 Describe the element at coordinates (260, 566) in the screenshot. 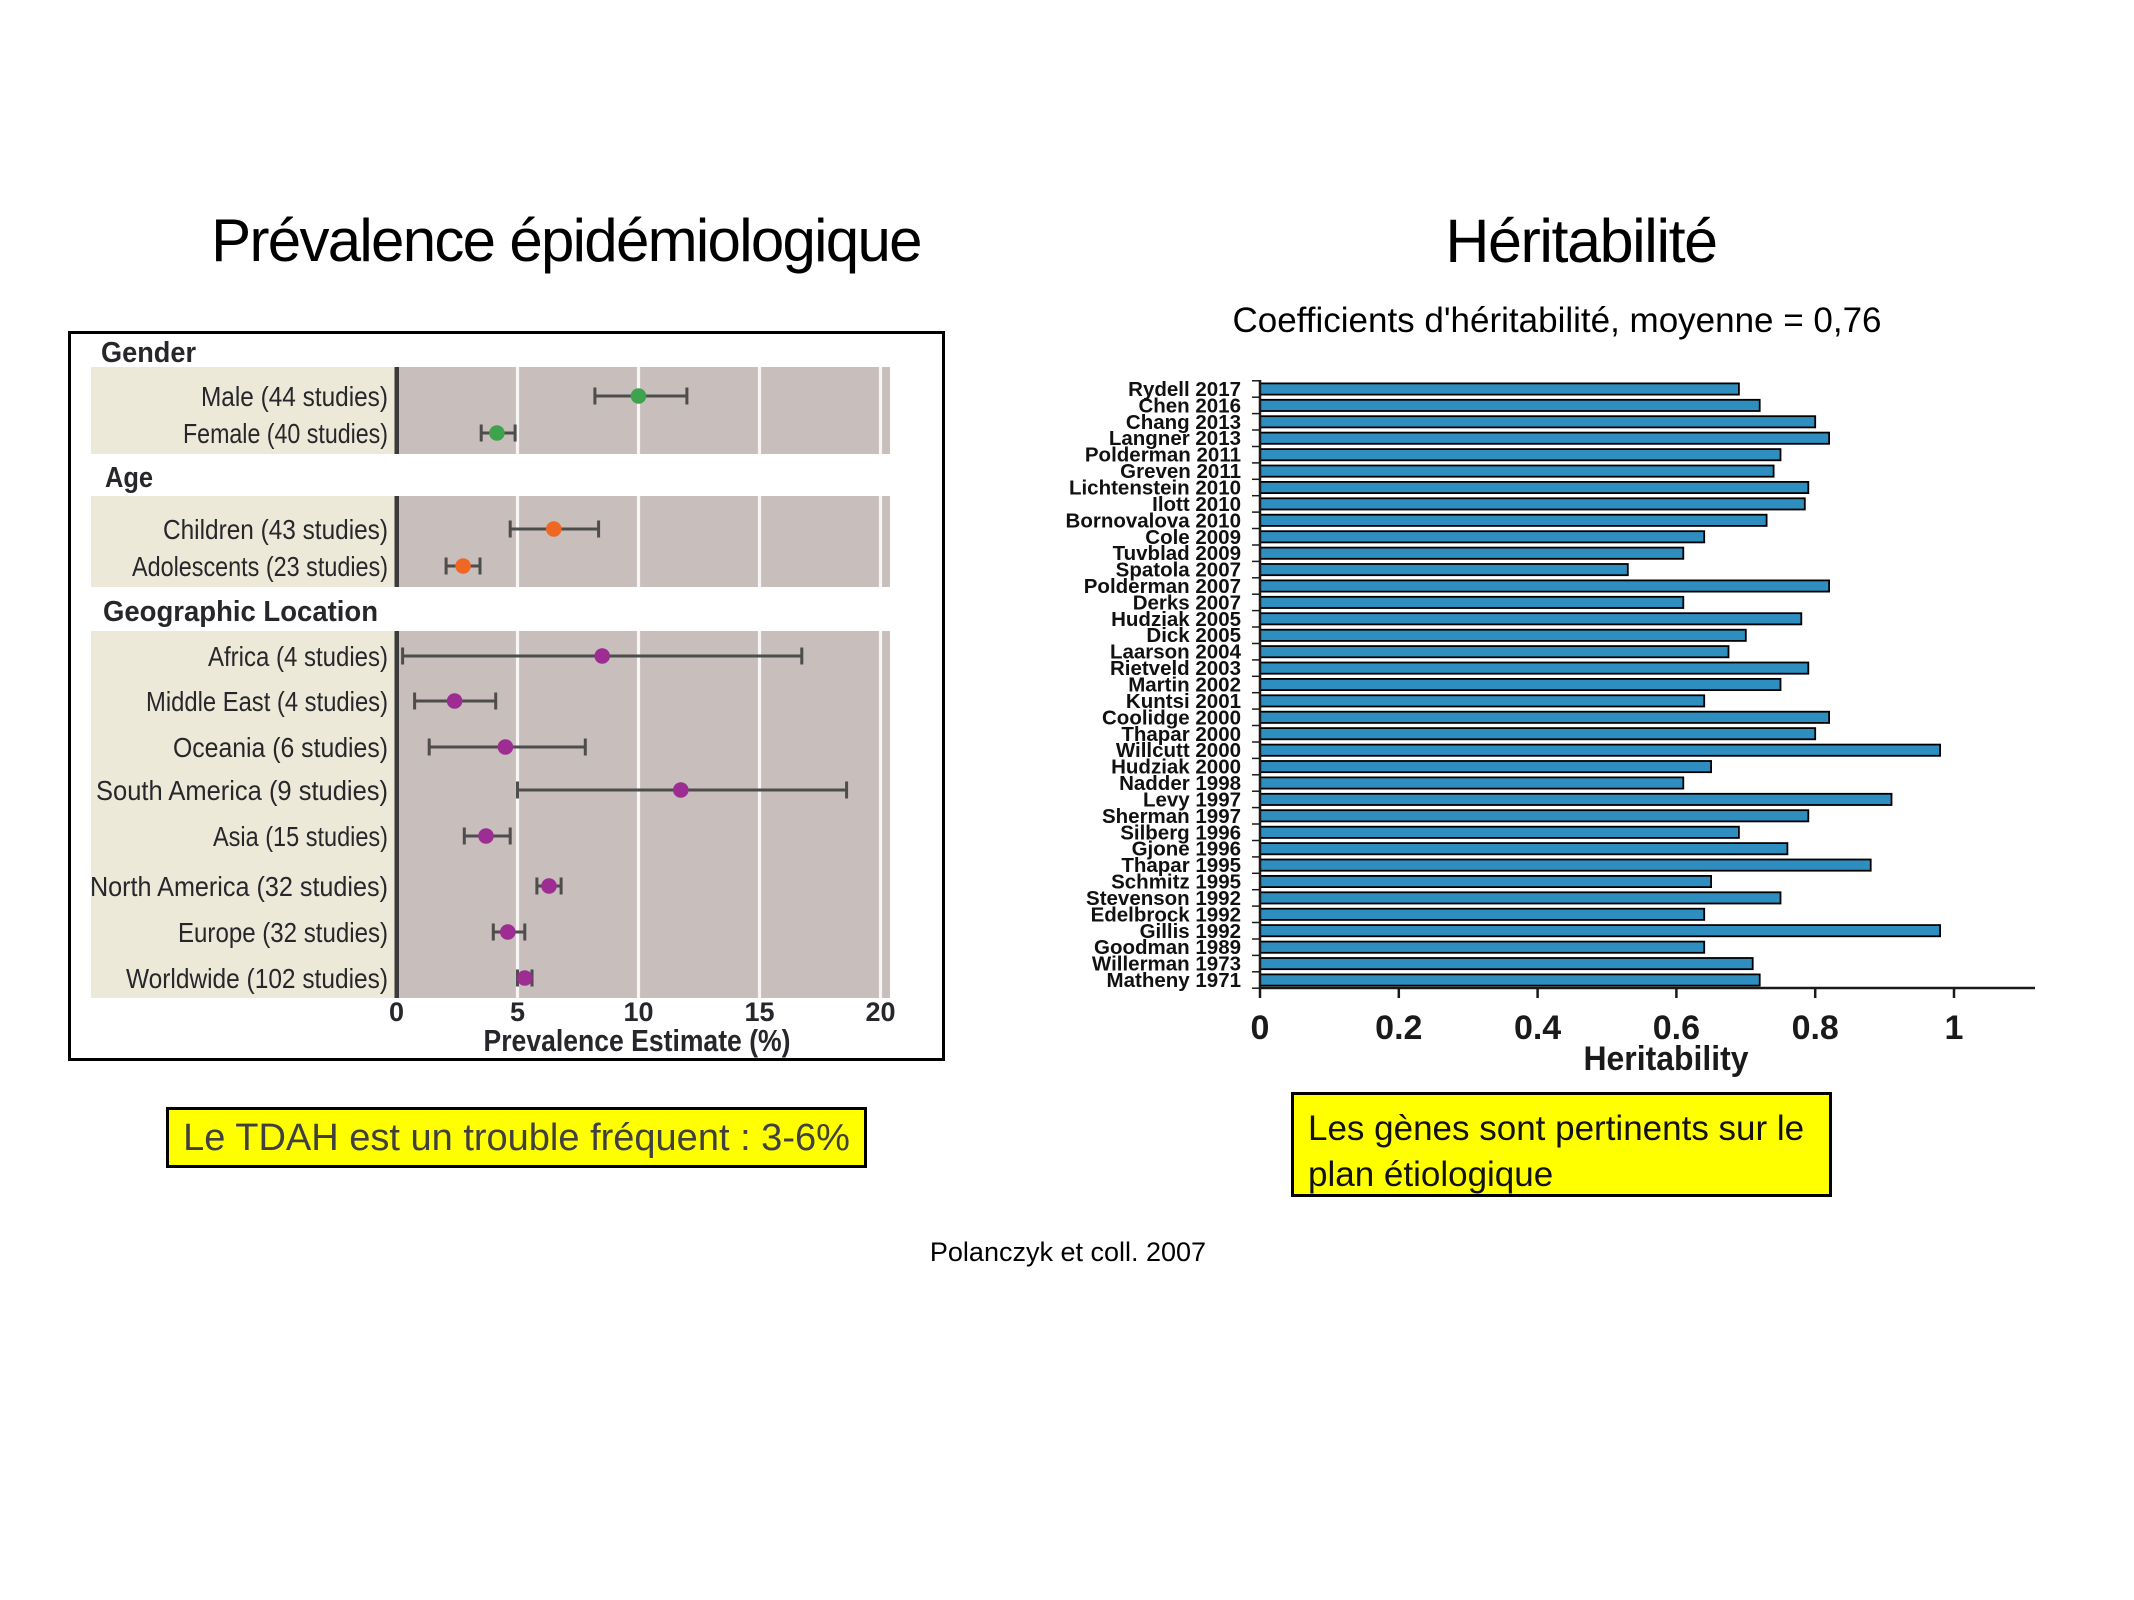

I see `svg-text: Adolescents (23 studies)` at that location.